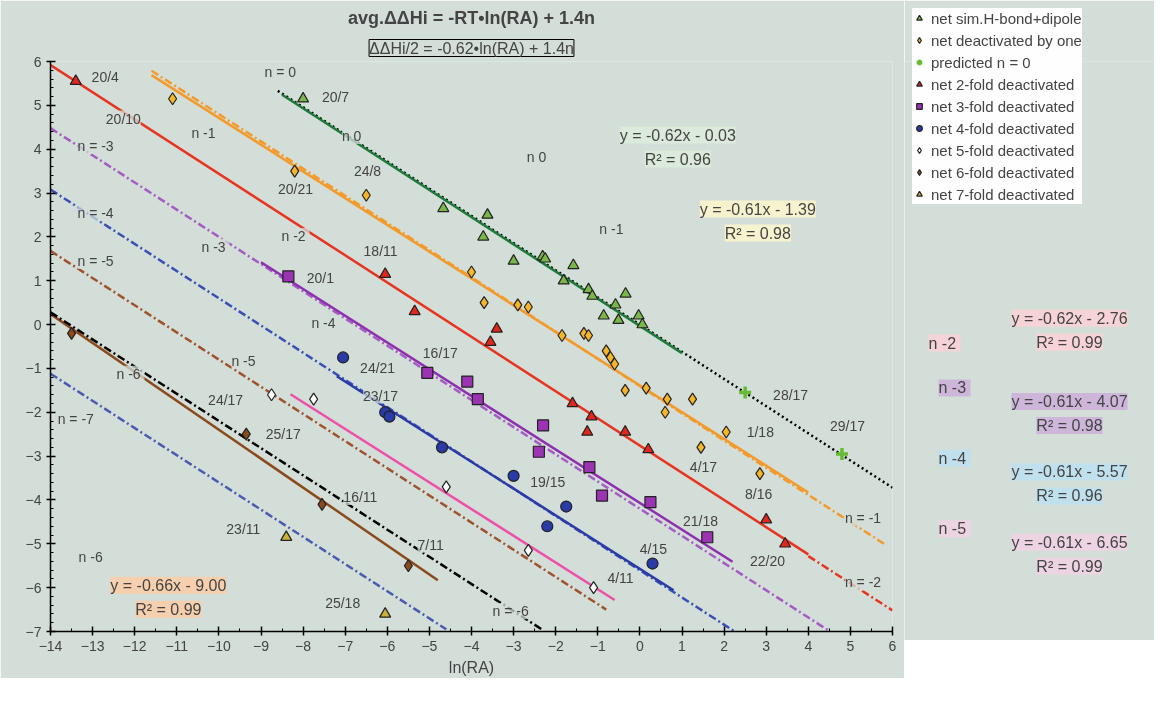 Image resolution: width=1160 pixels, height=728 pixels. What do you see at coordinates (95, 261) in the screenshot?
I see `annotation: n = -5` at bounding box center [95, 261].